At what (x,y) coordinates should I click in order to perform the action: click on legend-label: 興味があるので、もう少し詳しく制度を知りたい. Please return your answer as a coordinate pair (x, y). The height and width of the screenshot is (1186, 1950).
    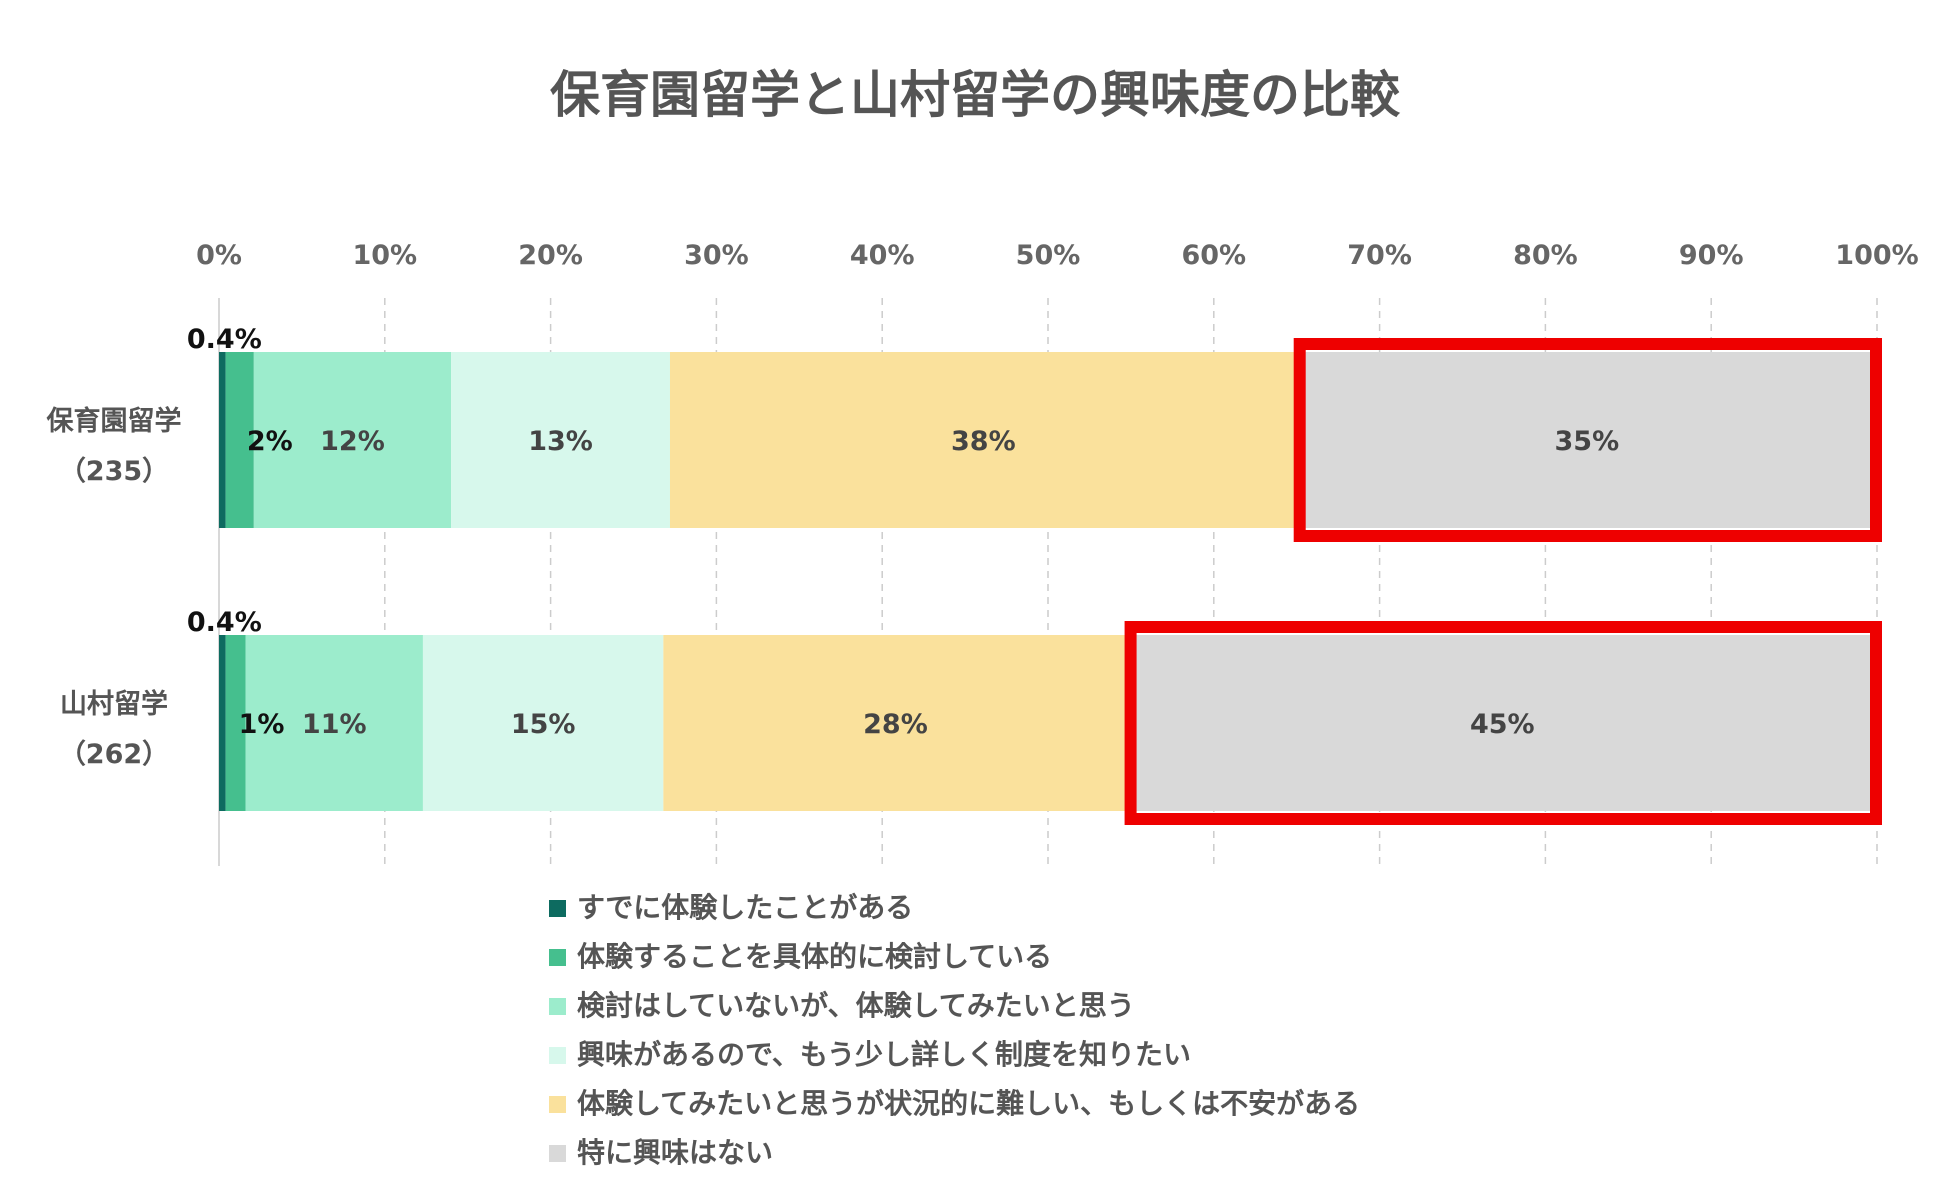
    Looking at the image, I should click on (884, 1054).